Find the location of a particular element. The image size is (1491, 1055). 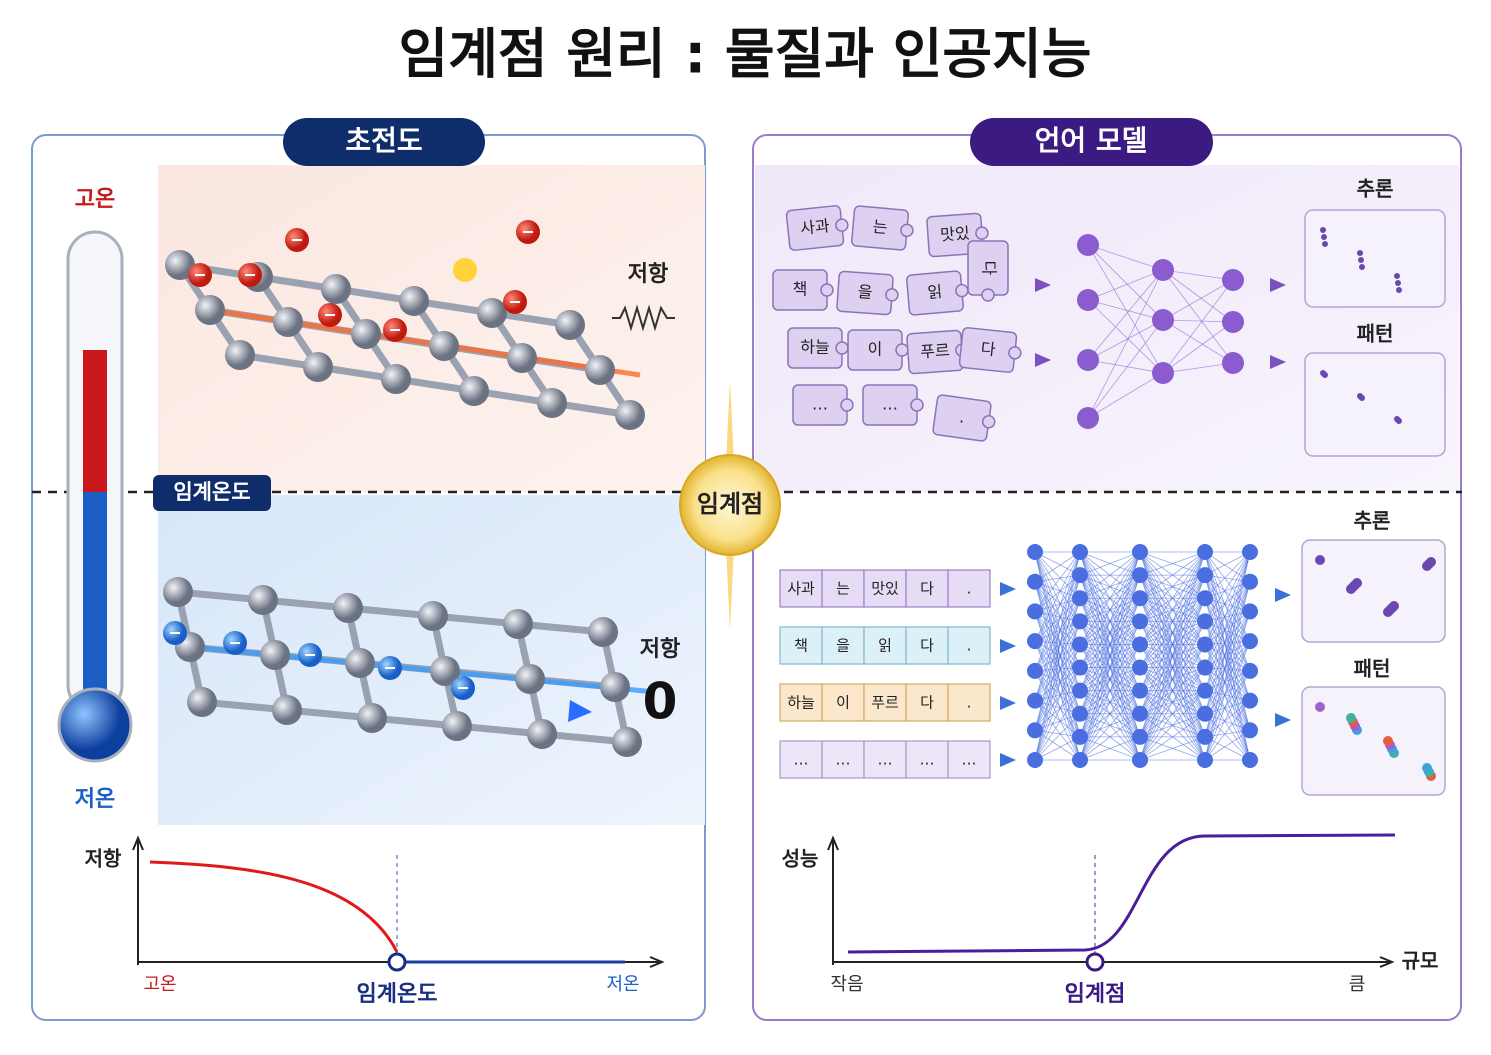

output-label: 패턴 is located at coordinates (1375, 334).